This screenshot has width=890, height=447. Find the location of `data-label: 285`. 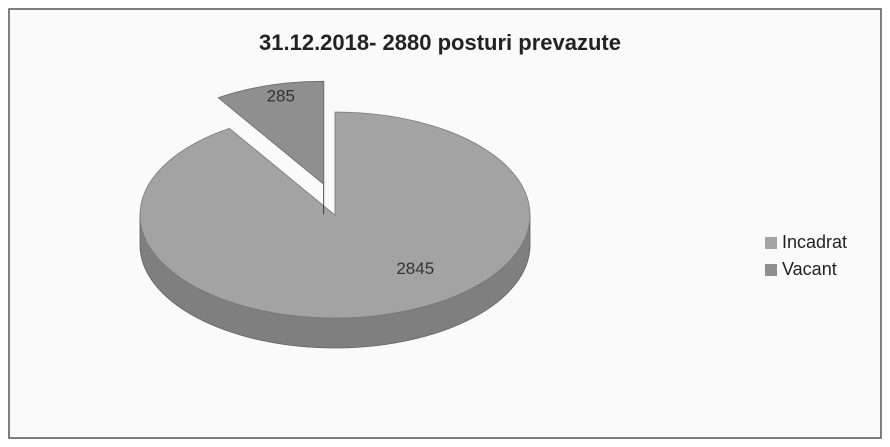

data-label: 285 is located at coordinates (281, 96).